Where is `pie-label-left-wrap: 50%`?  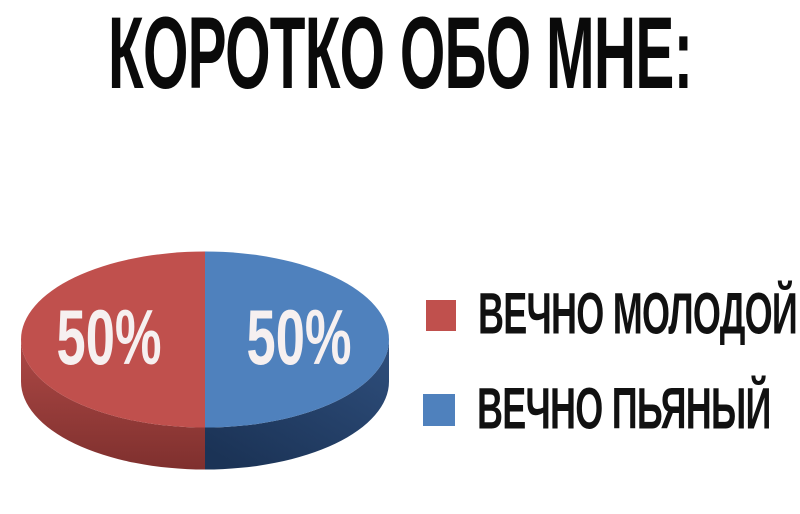
pie-label-left-wrap: 50% is located at coordinates (107, 337).